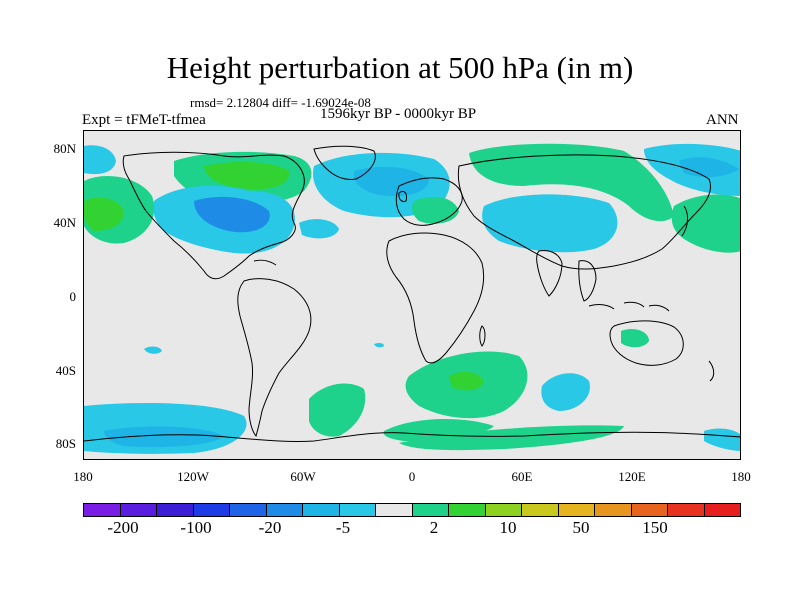 This screenshot has width=800, height=600. What do you see at coordinates (193, 476) in the screenshot?
I see `x-axis-label-120w: 120W` at bounding box center [193, 476].